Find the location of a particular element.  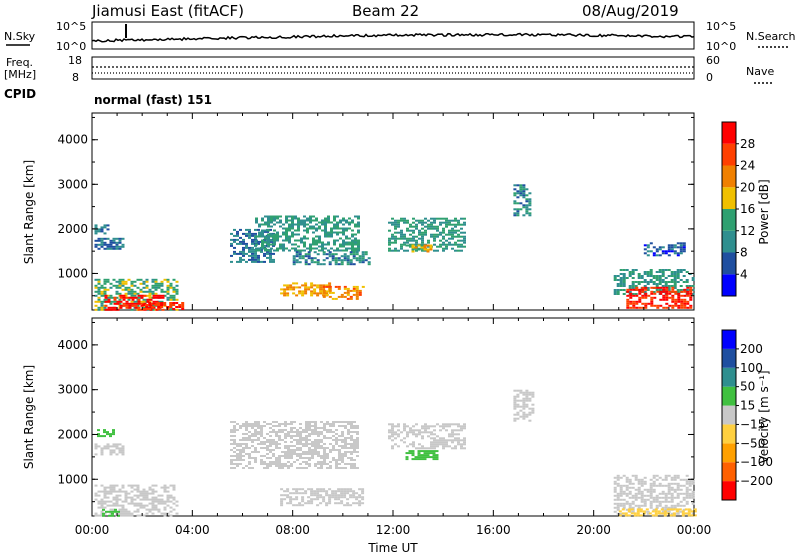

cpid-value: normal (fast) 151 is located at coordinates (153, 100).